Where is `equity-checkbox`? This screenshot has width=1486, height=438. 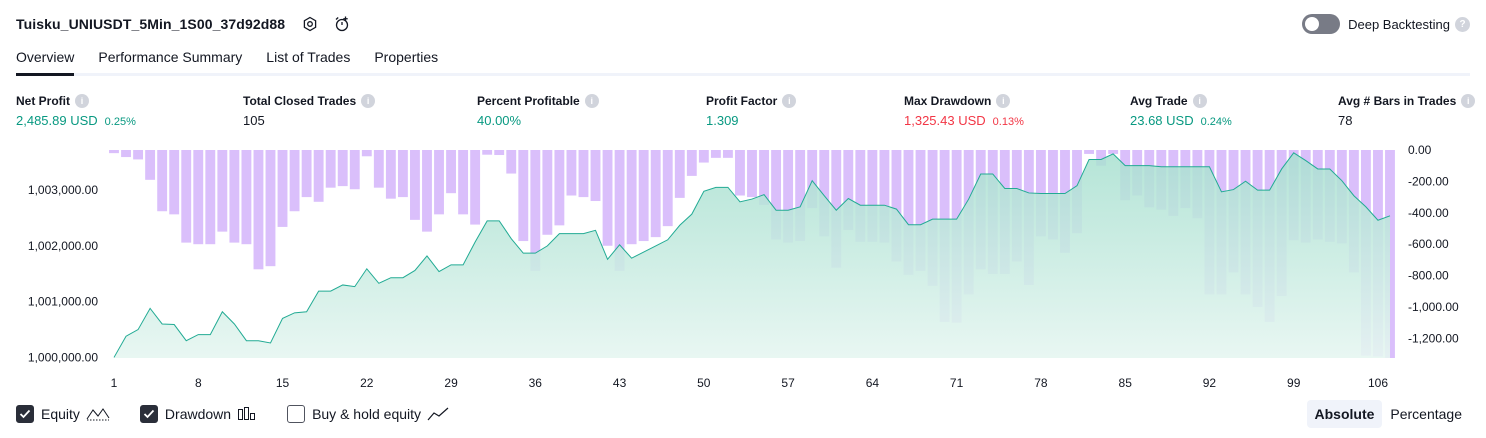 equity-checkbox is located at coordinates (25, 414).